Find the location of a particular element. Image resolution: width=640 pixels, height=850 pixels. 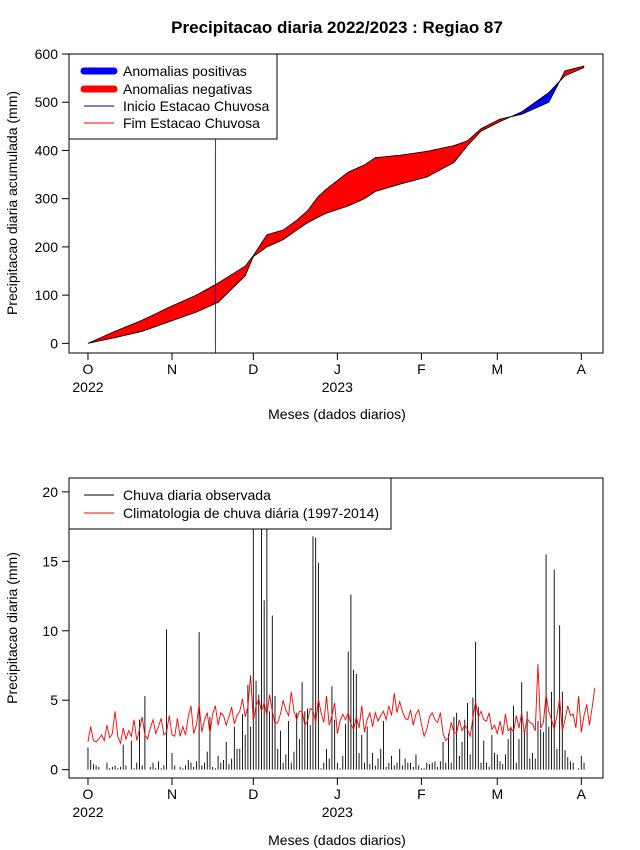

legend-entry: Climatologia de chuva diária (1997-2014) is located at coordinates (231, 513).